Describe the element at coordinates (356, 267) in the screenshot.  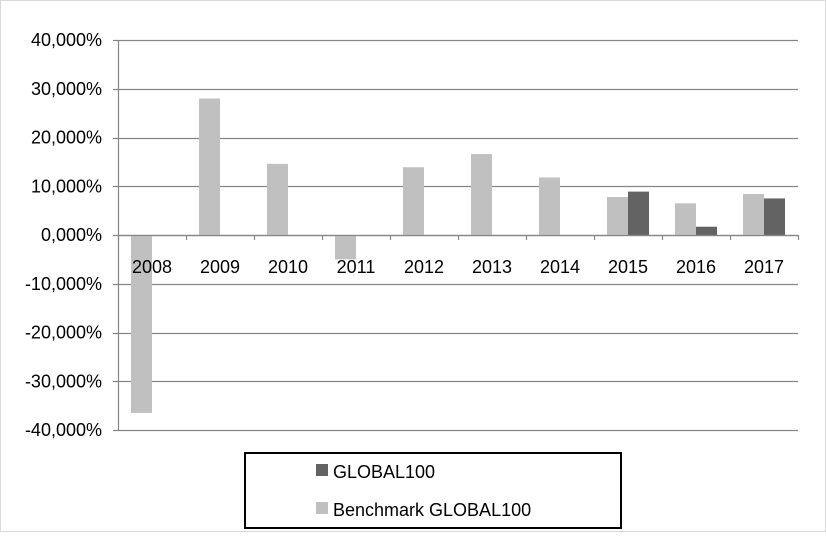
I see `x-tick-label: 2011` at that location.